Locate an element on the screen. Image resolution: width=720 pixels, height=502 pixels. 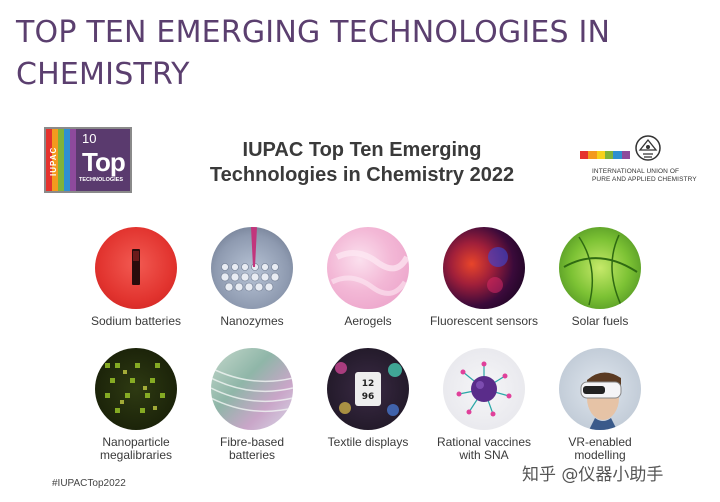
tech-label: Aerogels is located at coordinates (368, 321).